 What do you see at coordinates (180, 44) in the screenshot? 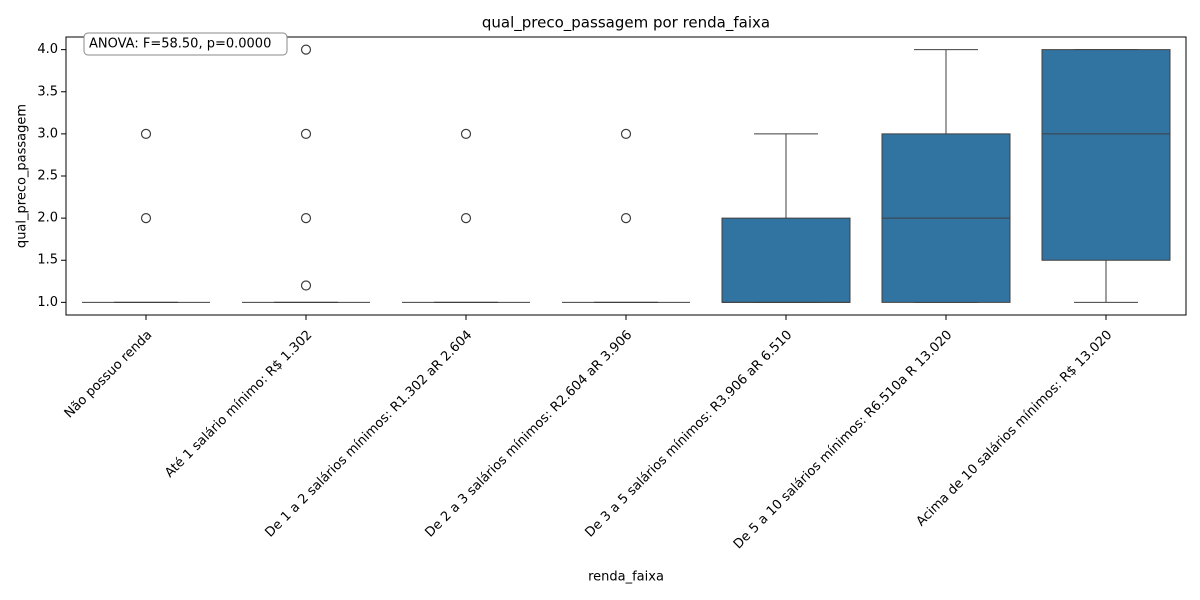
I see `annotation: ANOVA: F=58.50, p=0.0000` at bounding box center [180, 44].